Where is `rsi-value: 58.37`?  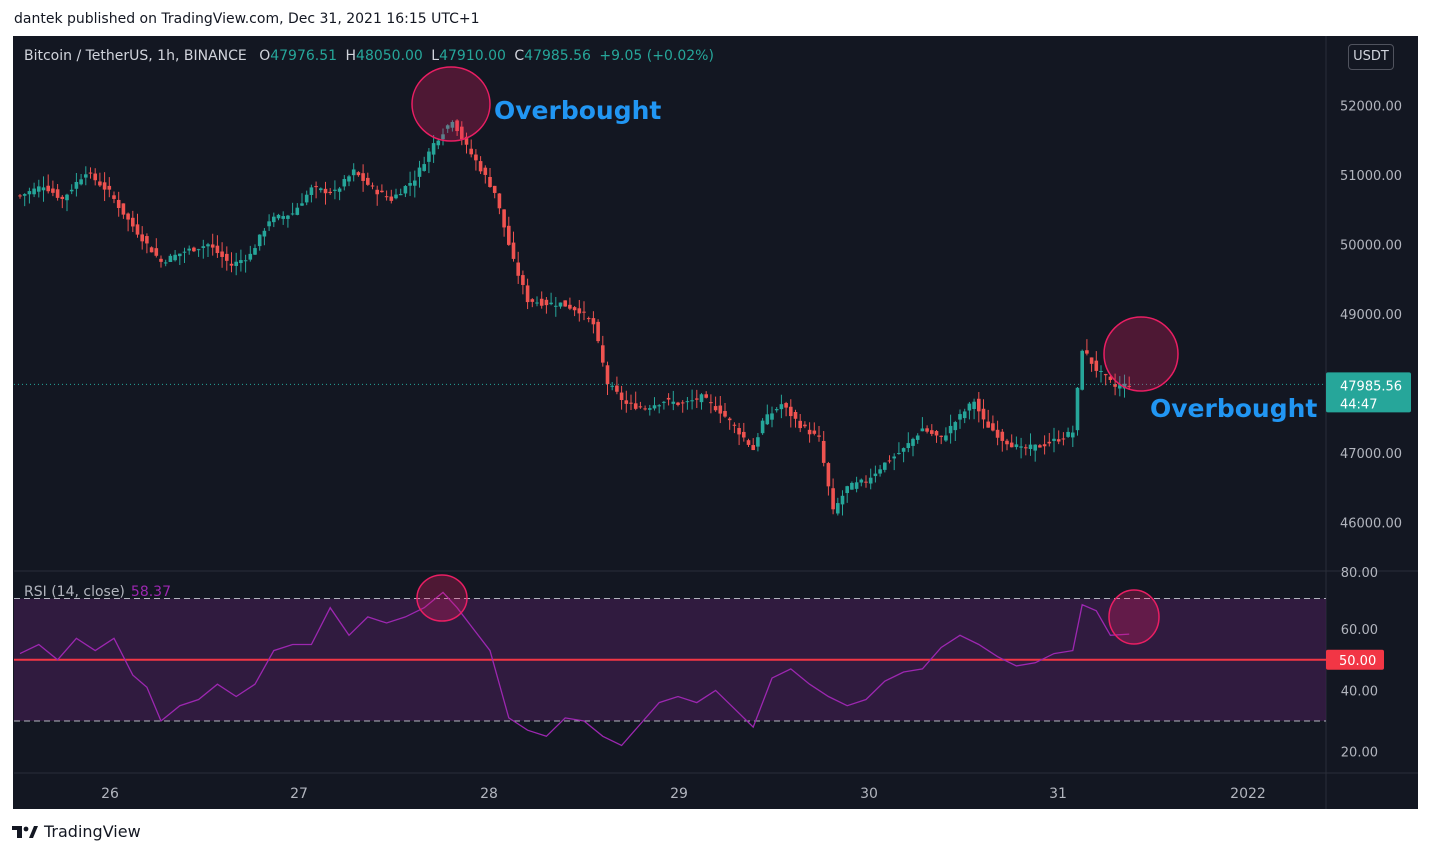 rsi-value: 58.37 is located at coordinates (150, 592).